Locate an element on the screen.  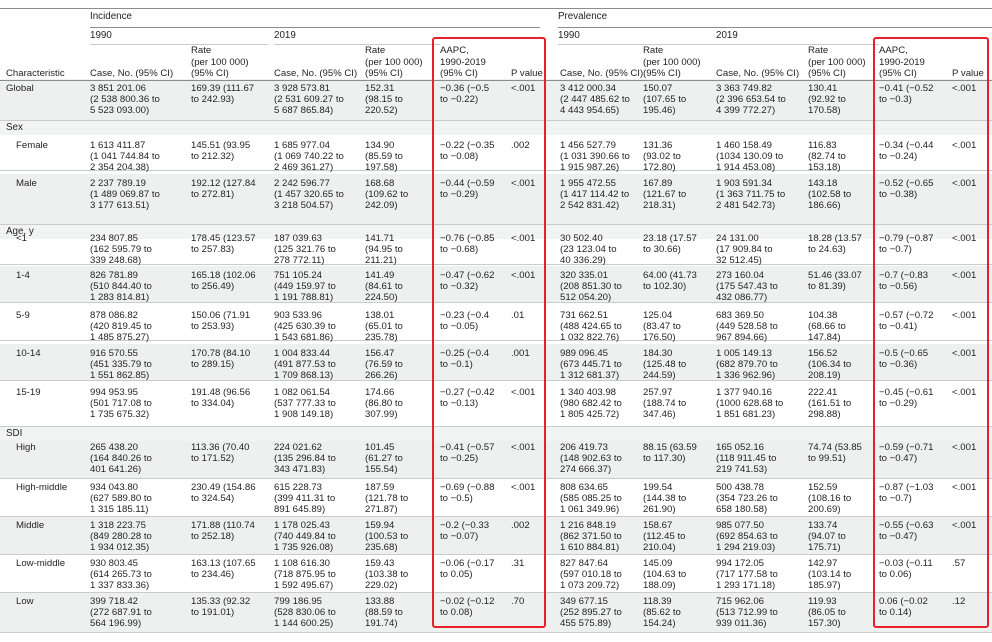
table-cell-inc-1990-rate: 230.49 (154.86 to 324.54) is located at coordinates (223, 493).